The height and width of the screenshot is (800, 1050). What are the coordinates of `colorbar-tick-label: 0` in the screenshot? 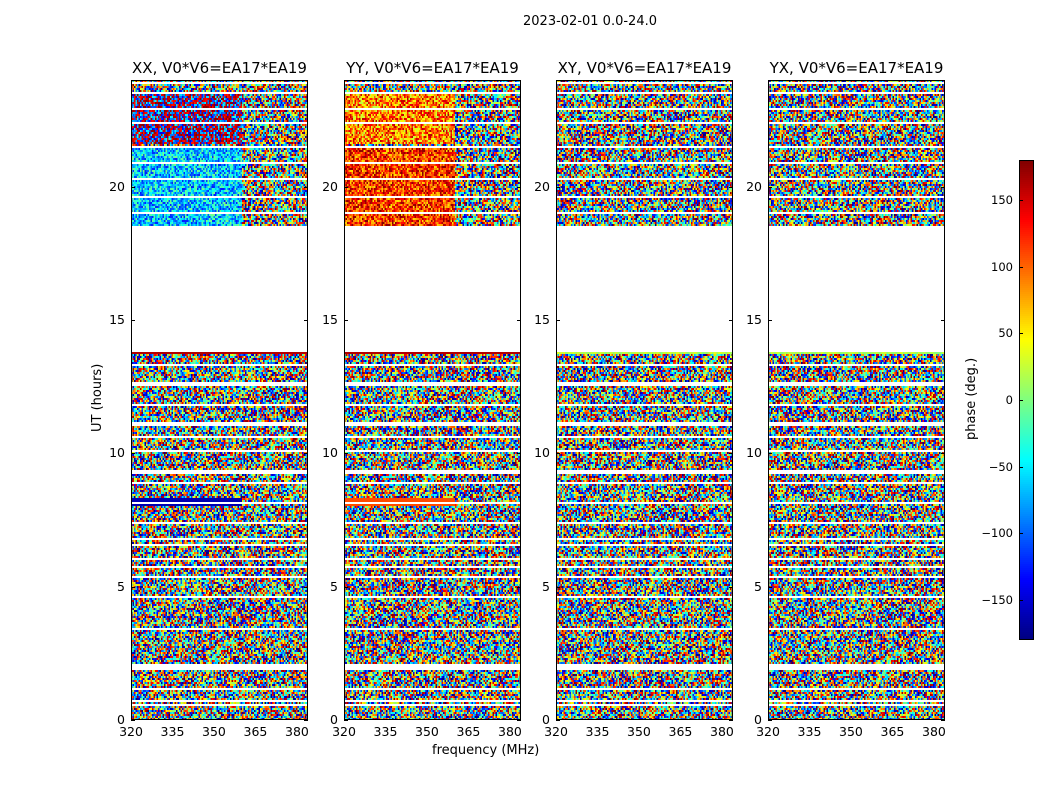 It's located at (1009, 400).